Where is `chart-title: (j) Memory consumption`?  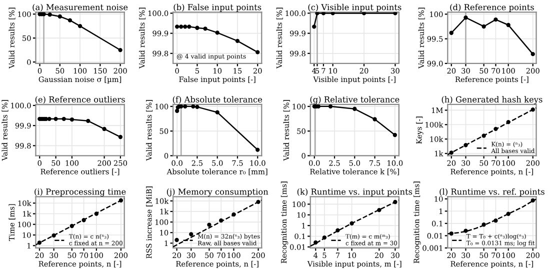 chart-title: (j) Memory consumption is located at coordinates (217, 192).